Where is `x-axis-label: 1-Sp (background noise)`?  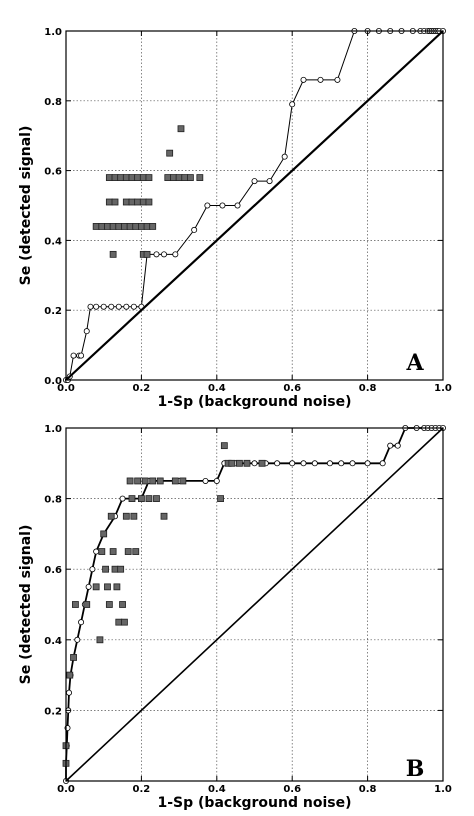
x-axis-label: 1-Sp (background noise) is located at coordinates (255, 402).